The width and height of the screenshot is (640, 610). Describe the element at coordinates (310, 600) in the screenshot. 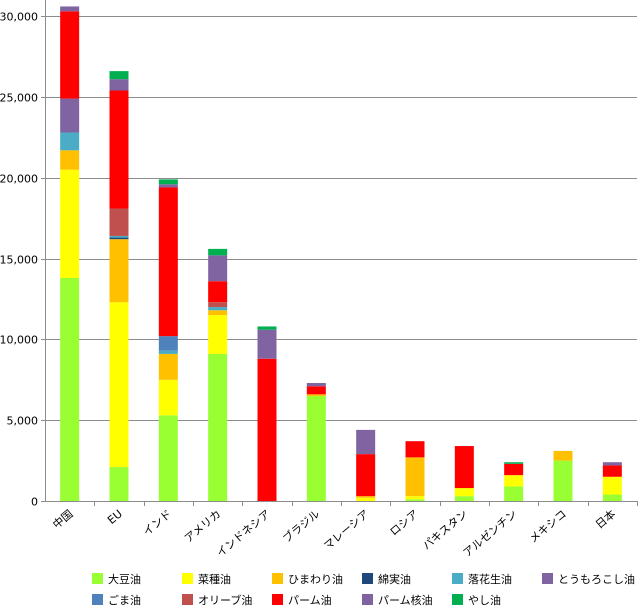

I see `legend-label: パーム油` at that location.